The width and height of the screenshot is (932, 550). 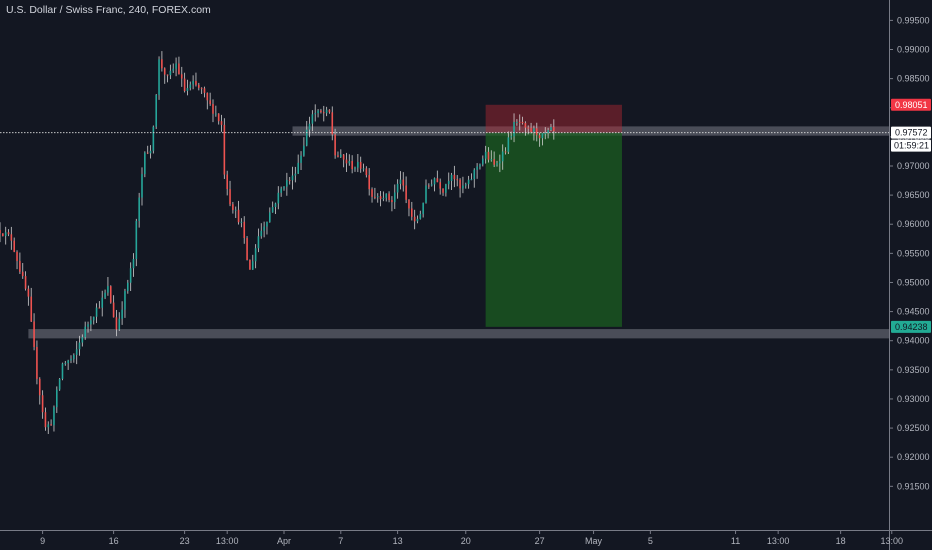 I want to click on current-price-badge-bg, so click(x=911, y=132).